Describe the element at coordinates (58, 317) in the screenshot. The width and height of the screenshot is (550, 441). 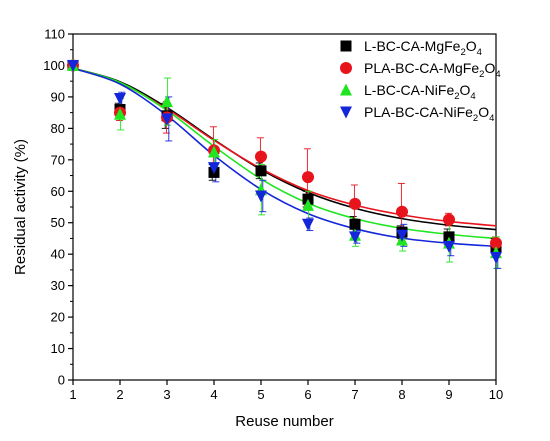
I see `y-tick-label: 20` at that location.